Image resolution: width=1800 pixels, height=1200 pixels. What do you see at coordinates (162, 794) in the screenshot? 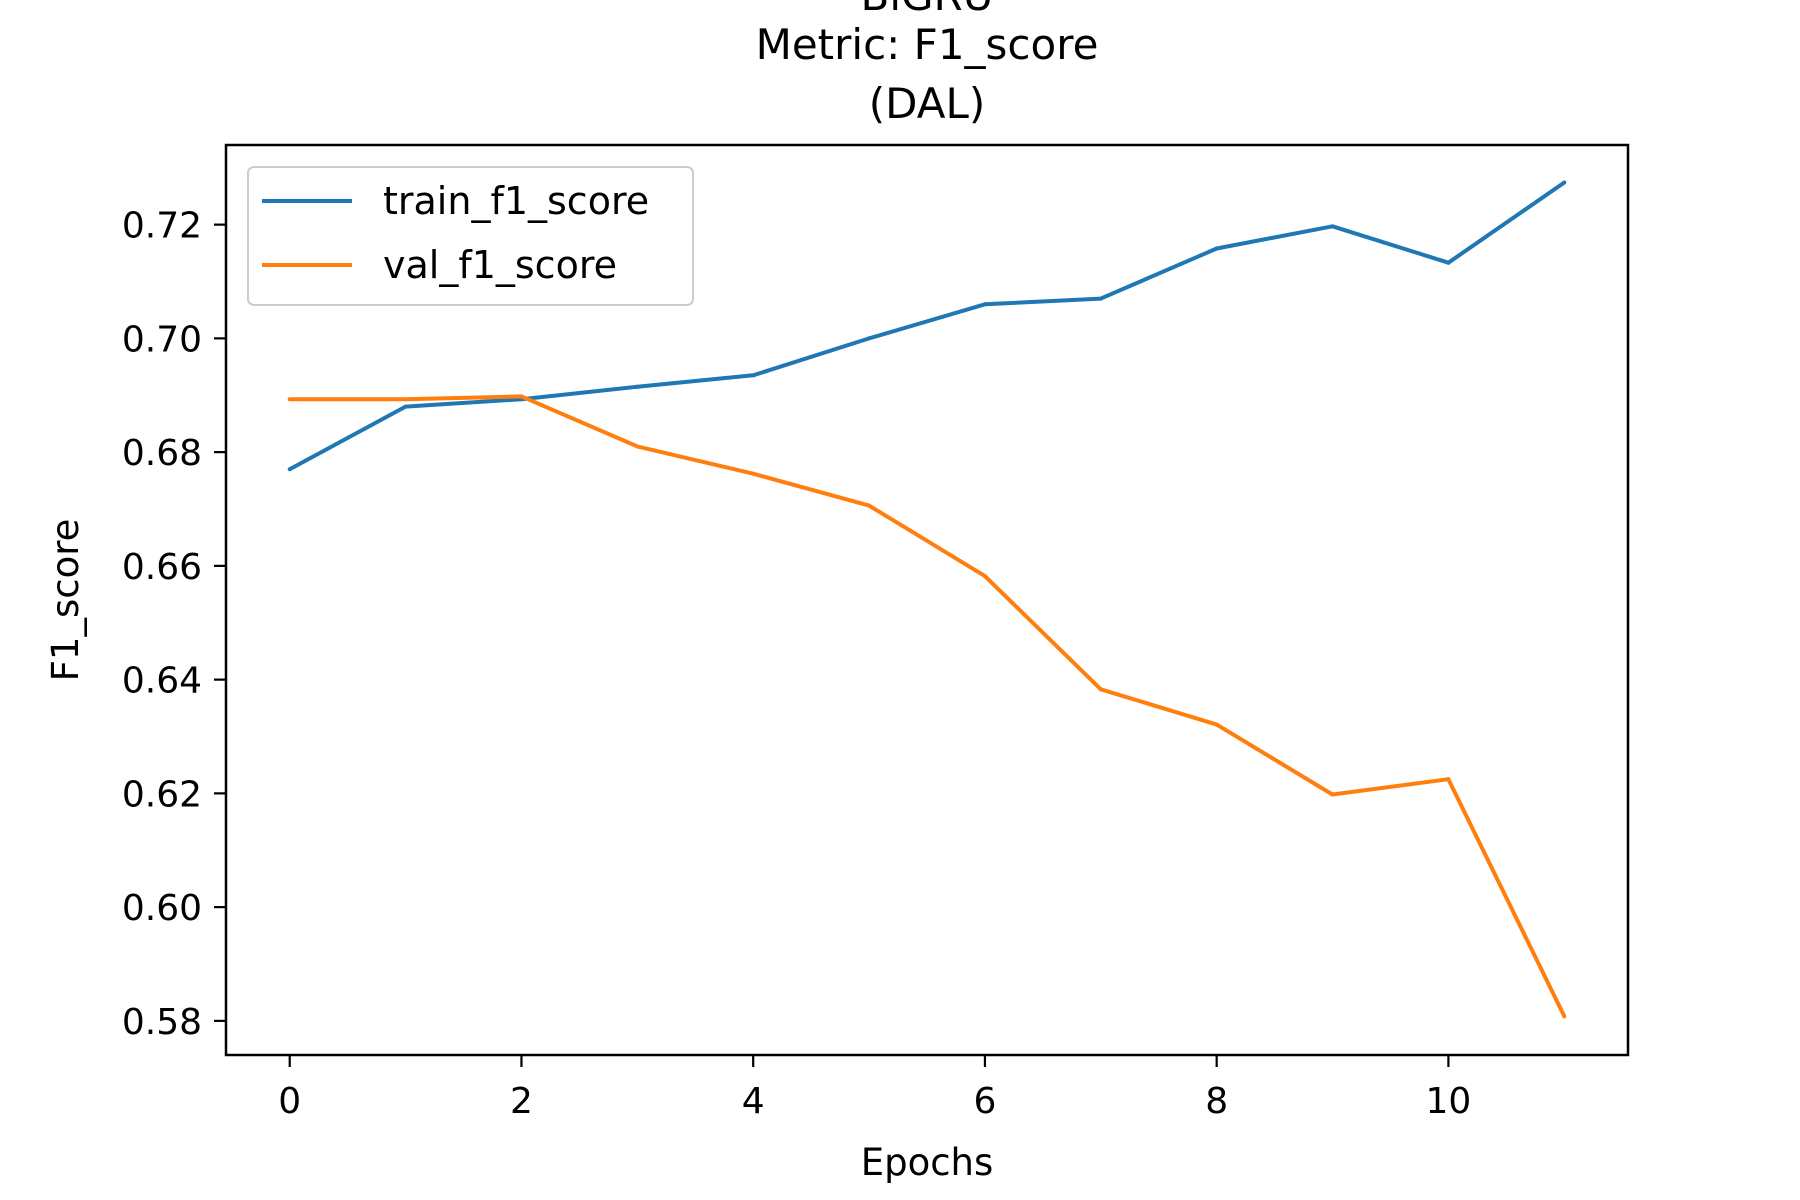
I see `y-tick-label: 0.62` at bounding box center [162, 794].